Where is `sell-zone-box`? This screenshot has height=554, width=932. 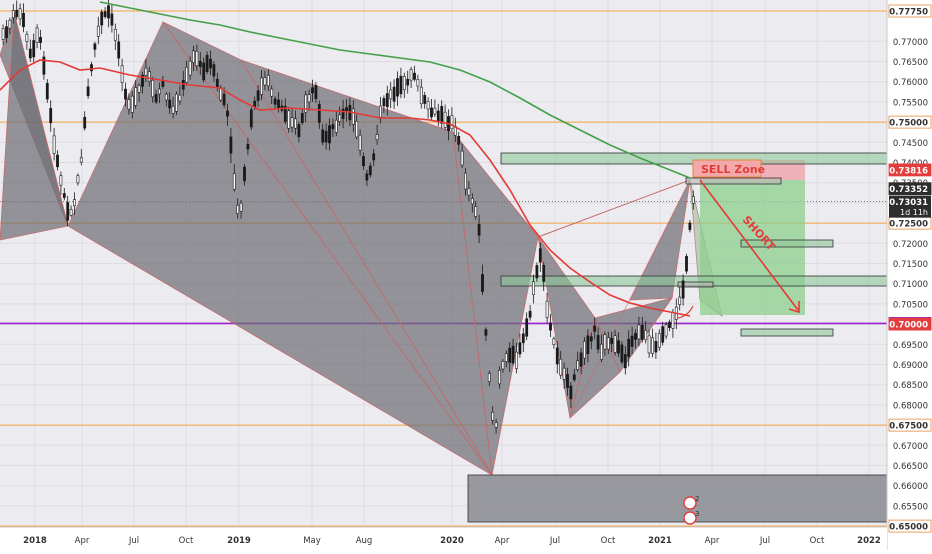 sell-zone-box is located at coordinates (727, 168).